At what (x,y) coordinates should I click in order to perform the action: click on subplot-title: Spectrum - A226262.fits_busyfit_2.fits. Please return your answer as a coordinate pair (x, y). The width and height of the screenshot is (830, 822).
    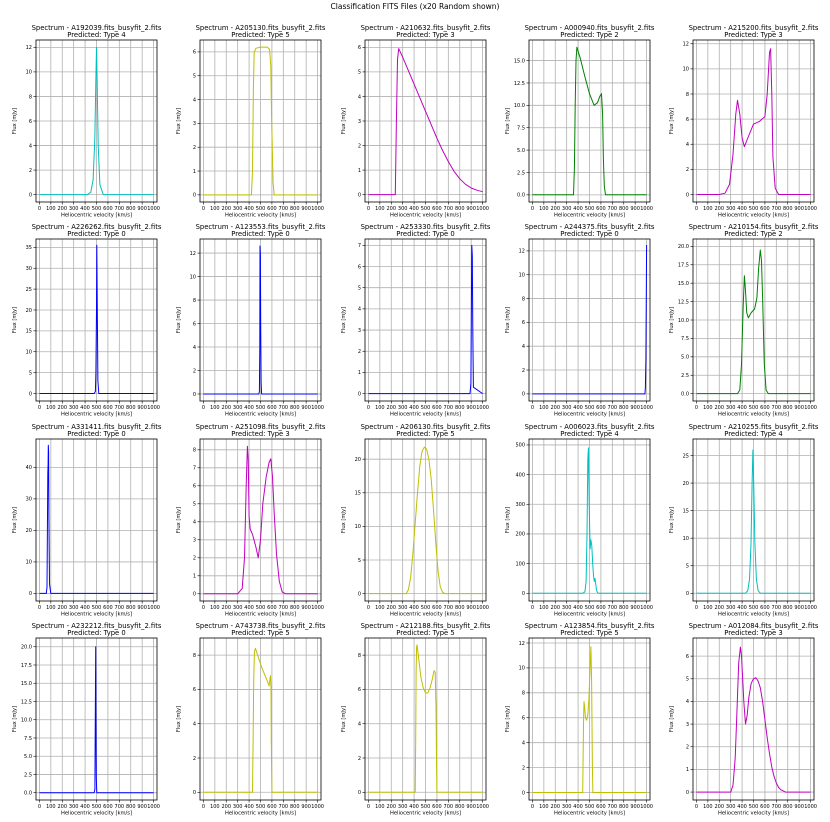
    Looking at the image, I should click on (97, 227).